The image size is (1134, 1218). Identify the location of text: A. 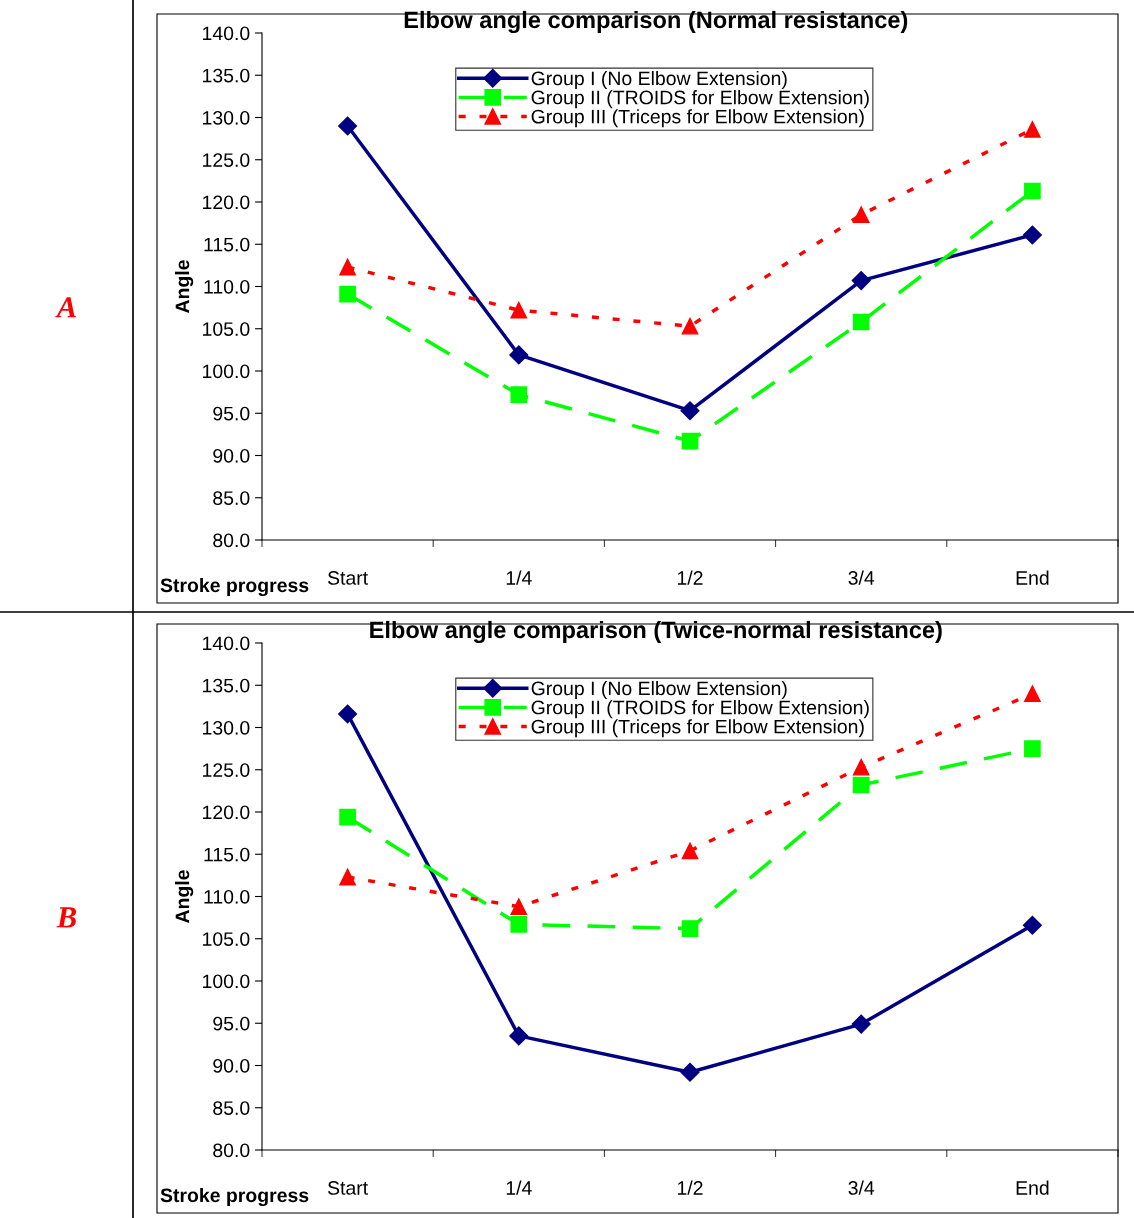
(65, 307).